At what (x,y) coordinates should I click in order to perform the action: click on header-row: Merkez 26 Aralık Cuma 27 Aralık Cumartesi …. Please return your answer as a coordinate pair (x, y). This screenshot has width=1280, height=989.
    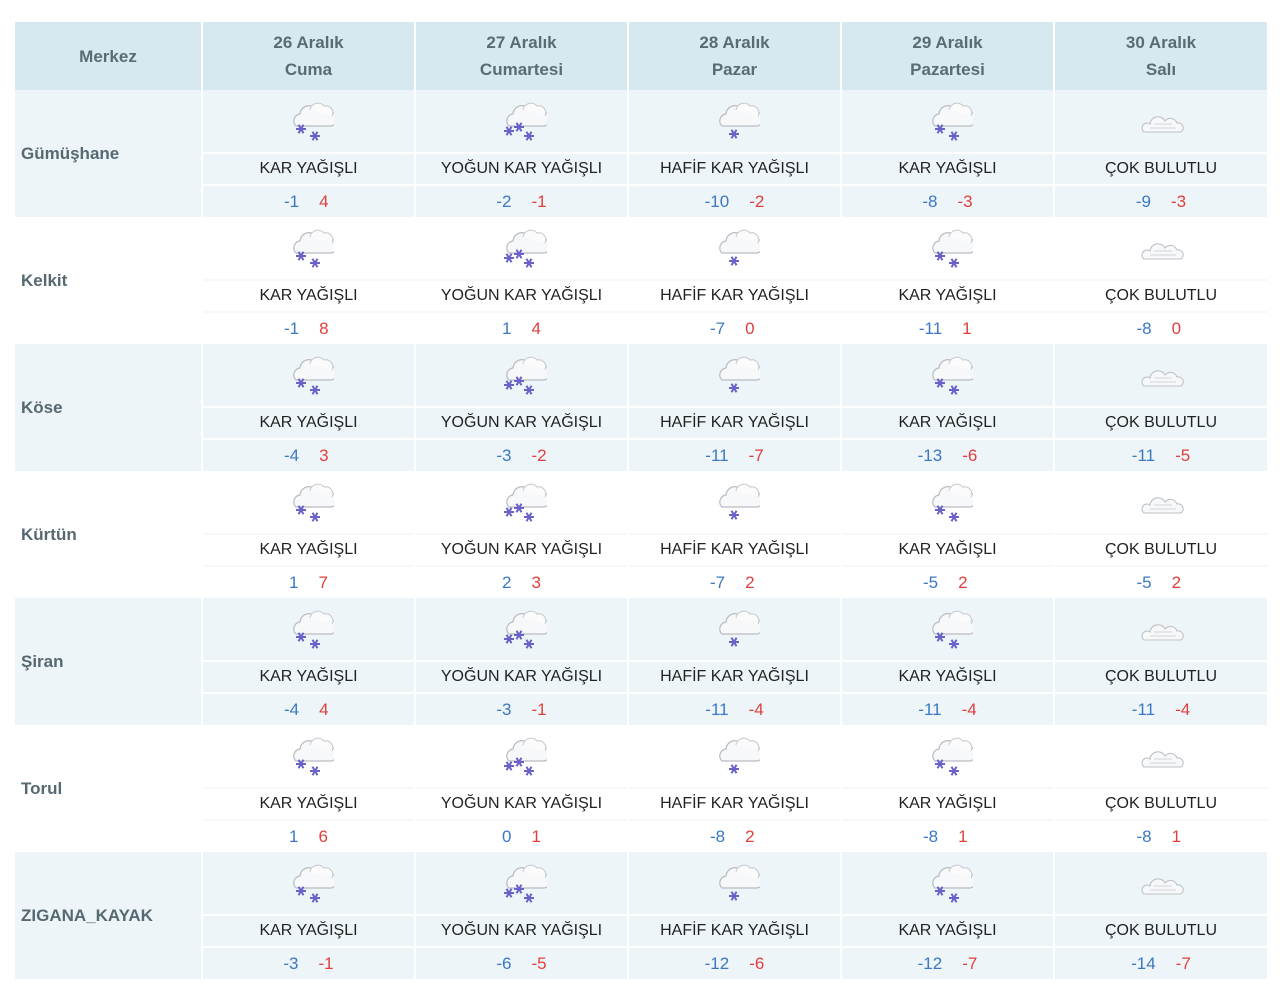
    Looking at the image, I should click on (641, 56).